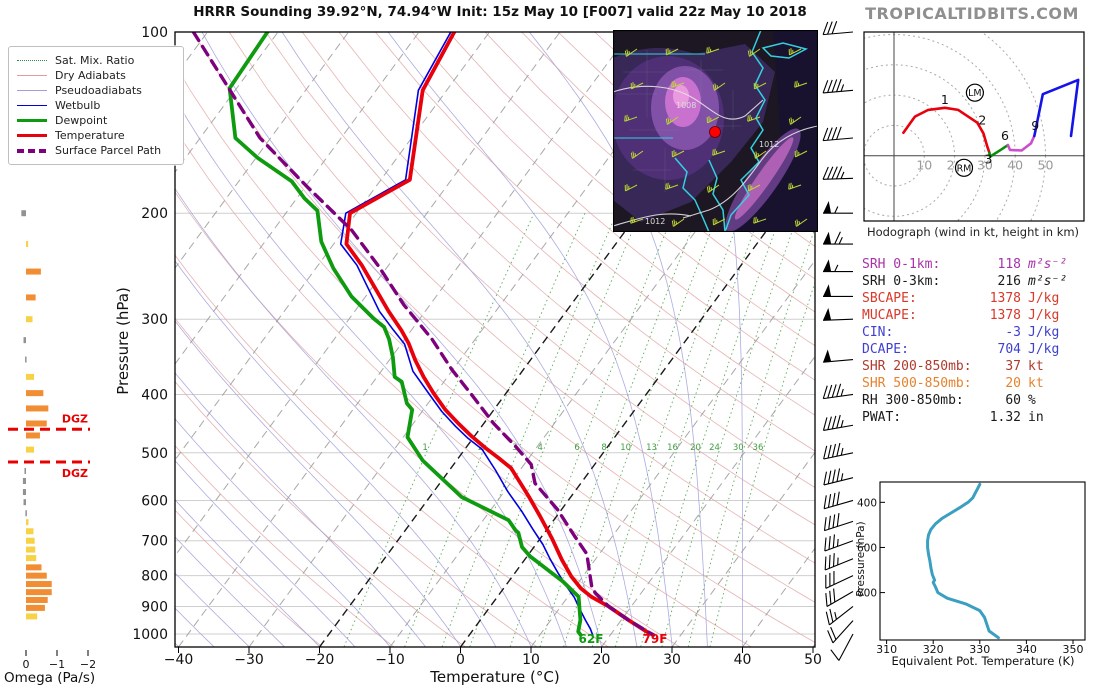 This screenshot has height=700, width=1100. Describe the element at coordinates (970, 315) in the screenshot. I see `stat-mucape: MUCAPE: 1378 J/kg` at that location.